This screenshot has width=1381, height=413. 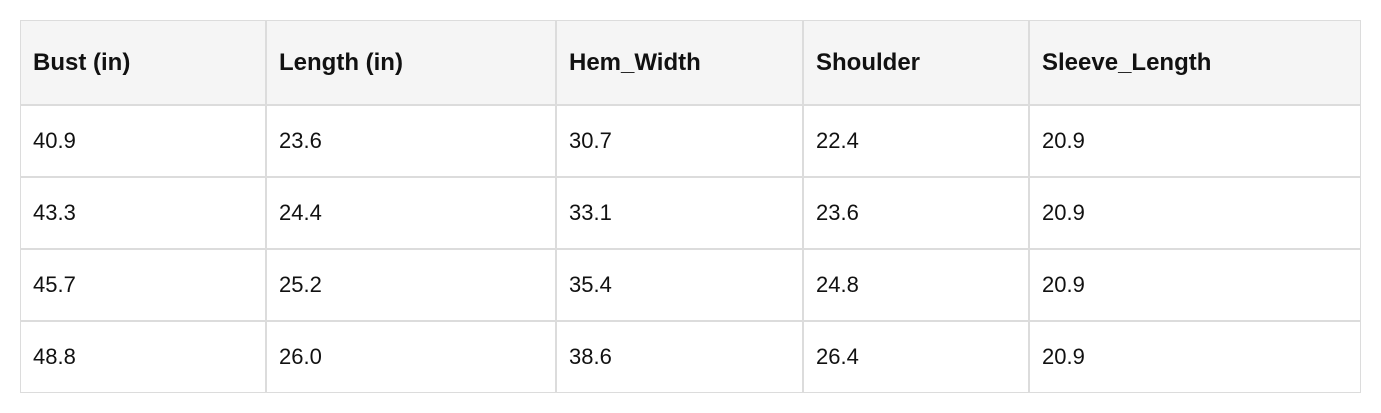 What do you see at coordinates (679, 62) in the screenshot?
I see `header-cell: Hem_Width` at bounding box center [679, 62].